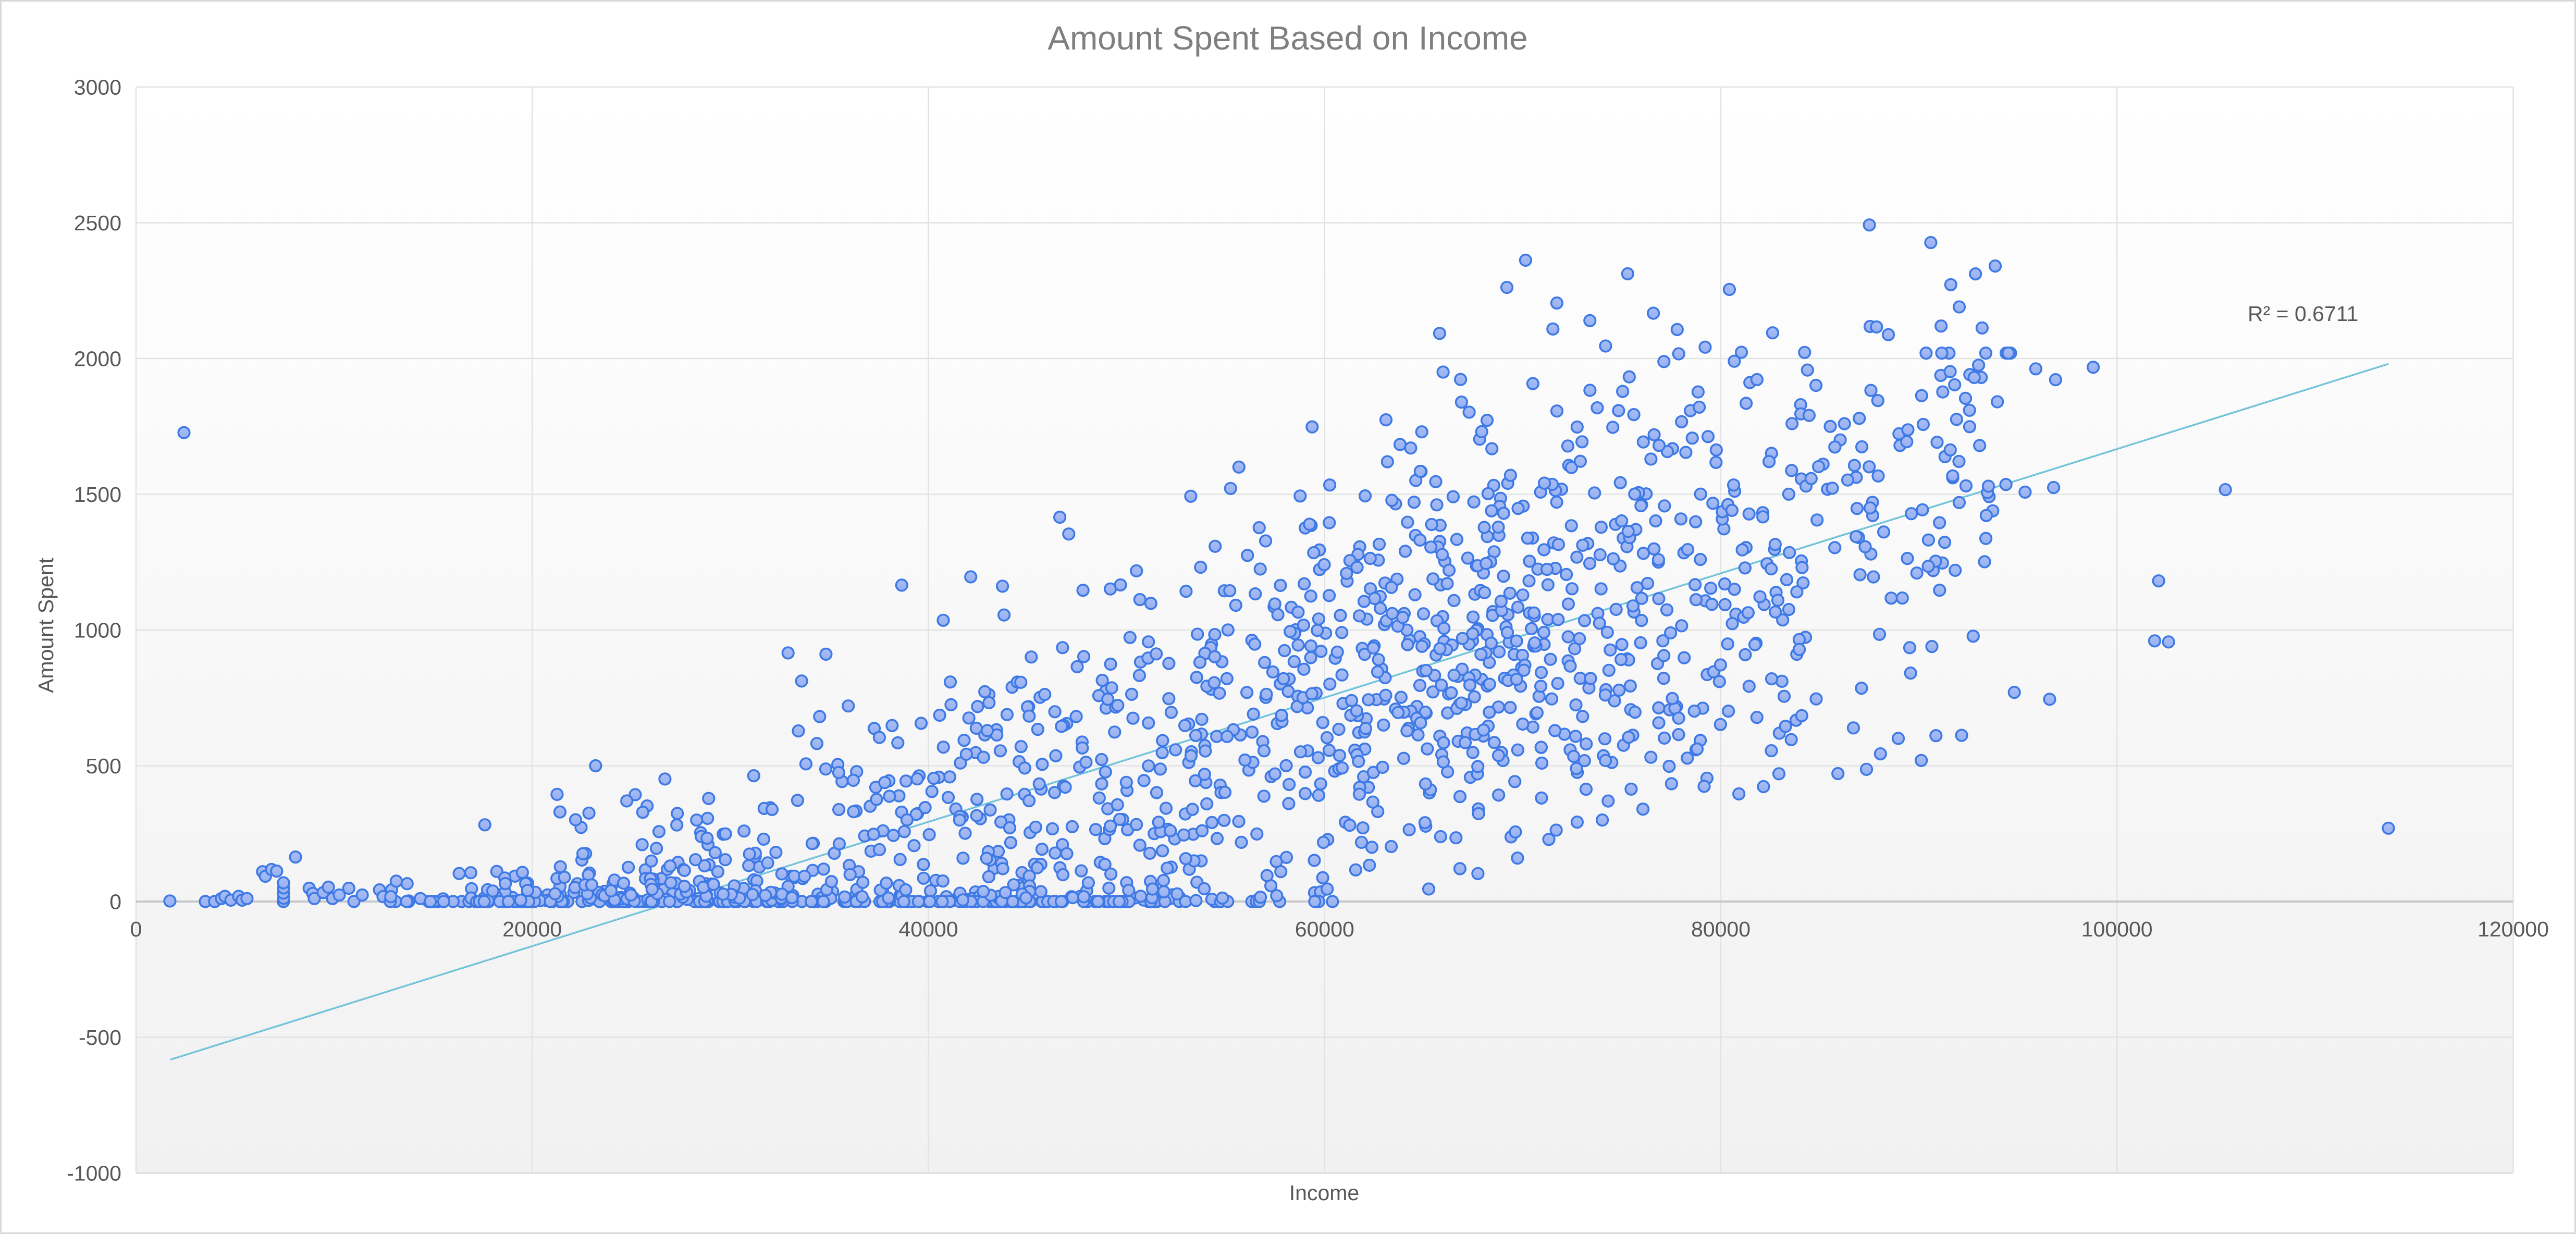  I want to click on svg-text: 2500, so click(97, 223).